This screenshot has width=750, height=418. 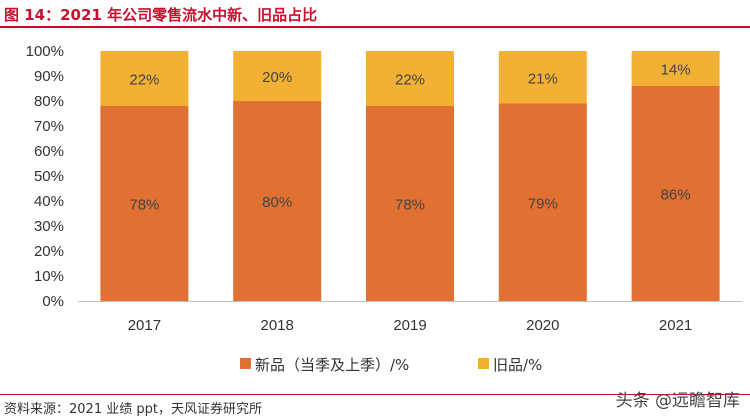 I want to click on y-tick-label: 0%, so click(x=53, y=301).